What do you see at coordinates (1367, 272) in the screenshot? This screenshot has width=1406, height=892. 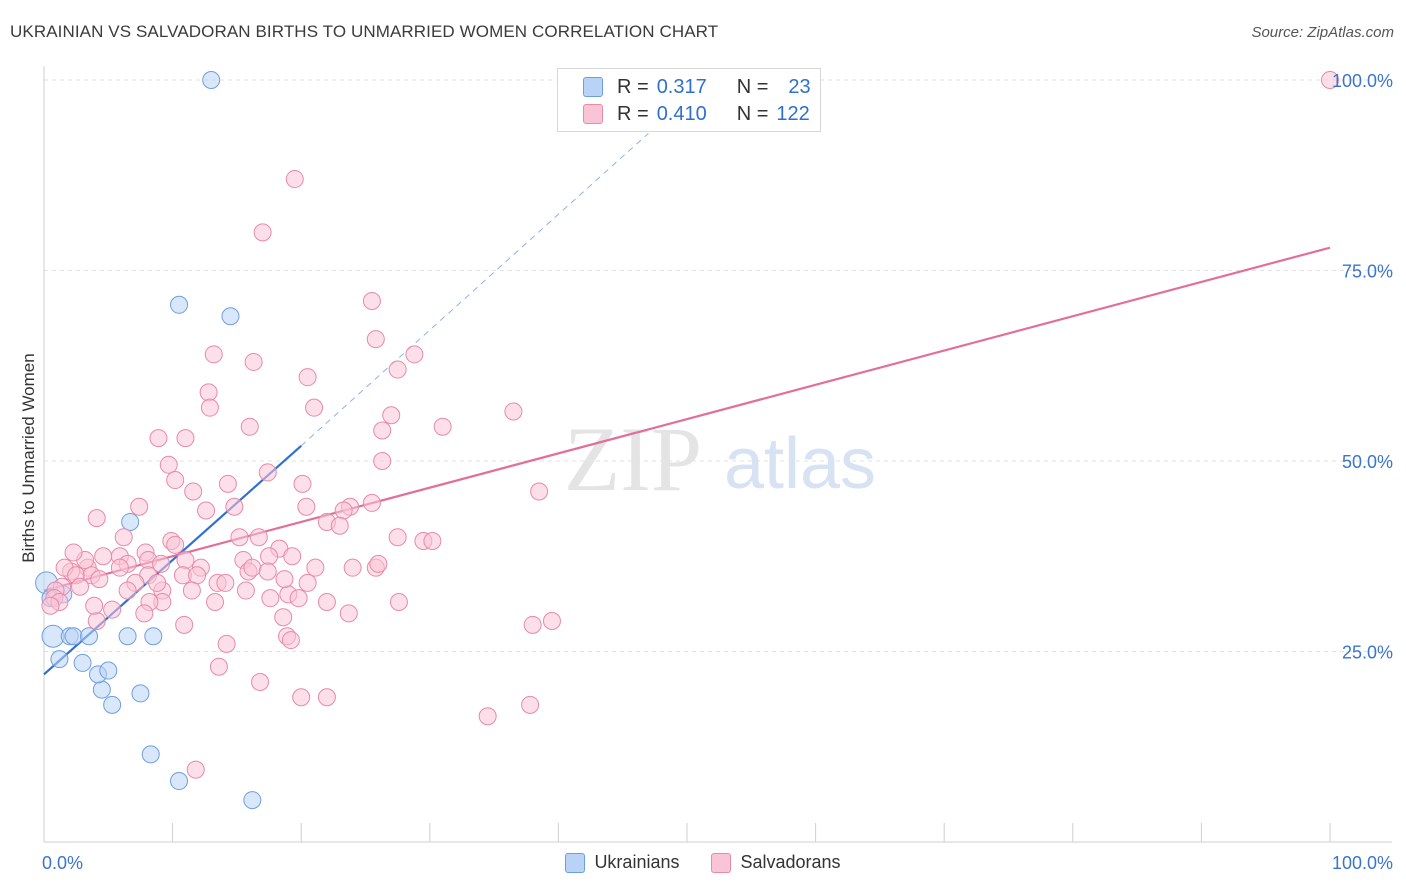 I see `y-tick-label: 75.0%` at bounding box center [1367, 272].